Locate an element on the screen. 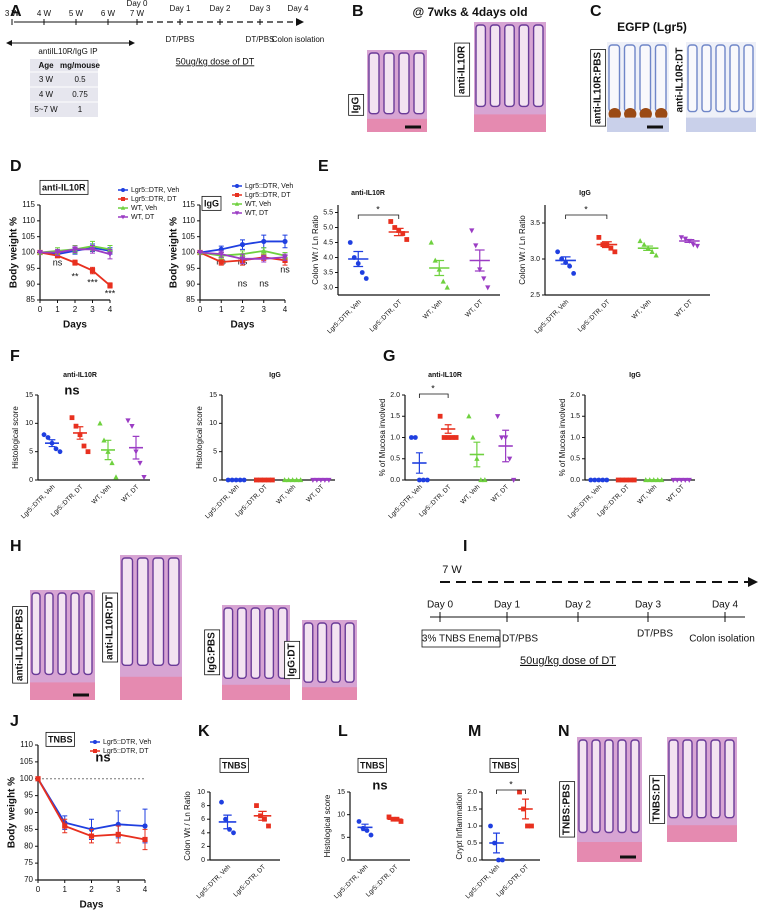 The image size is (760, 918). y-axis-label: Body weight % is located at coordinates (14, 252).